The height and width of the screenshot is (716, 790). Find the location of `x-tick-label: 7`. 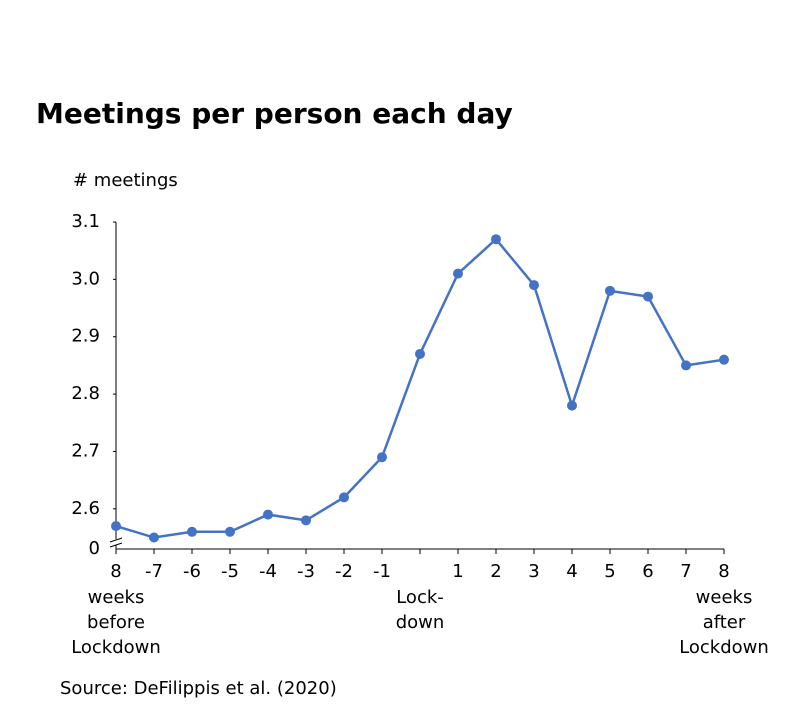

x-tick-label: 7 is located at coordinates (685, 571).